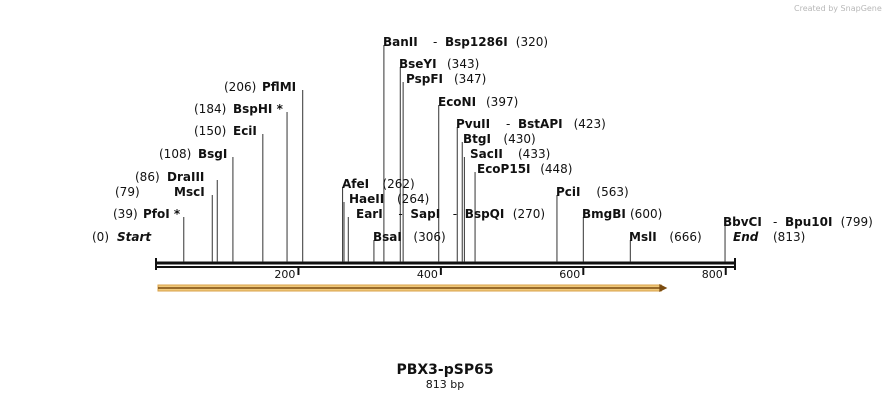  Describe the element at coordinates (746, 237) in the screenshot. I see `end-name: End` at that location.